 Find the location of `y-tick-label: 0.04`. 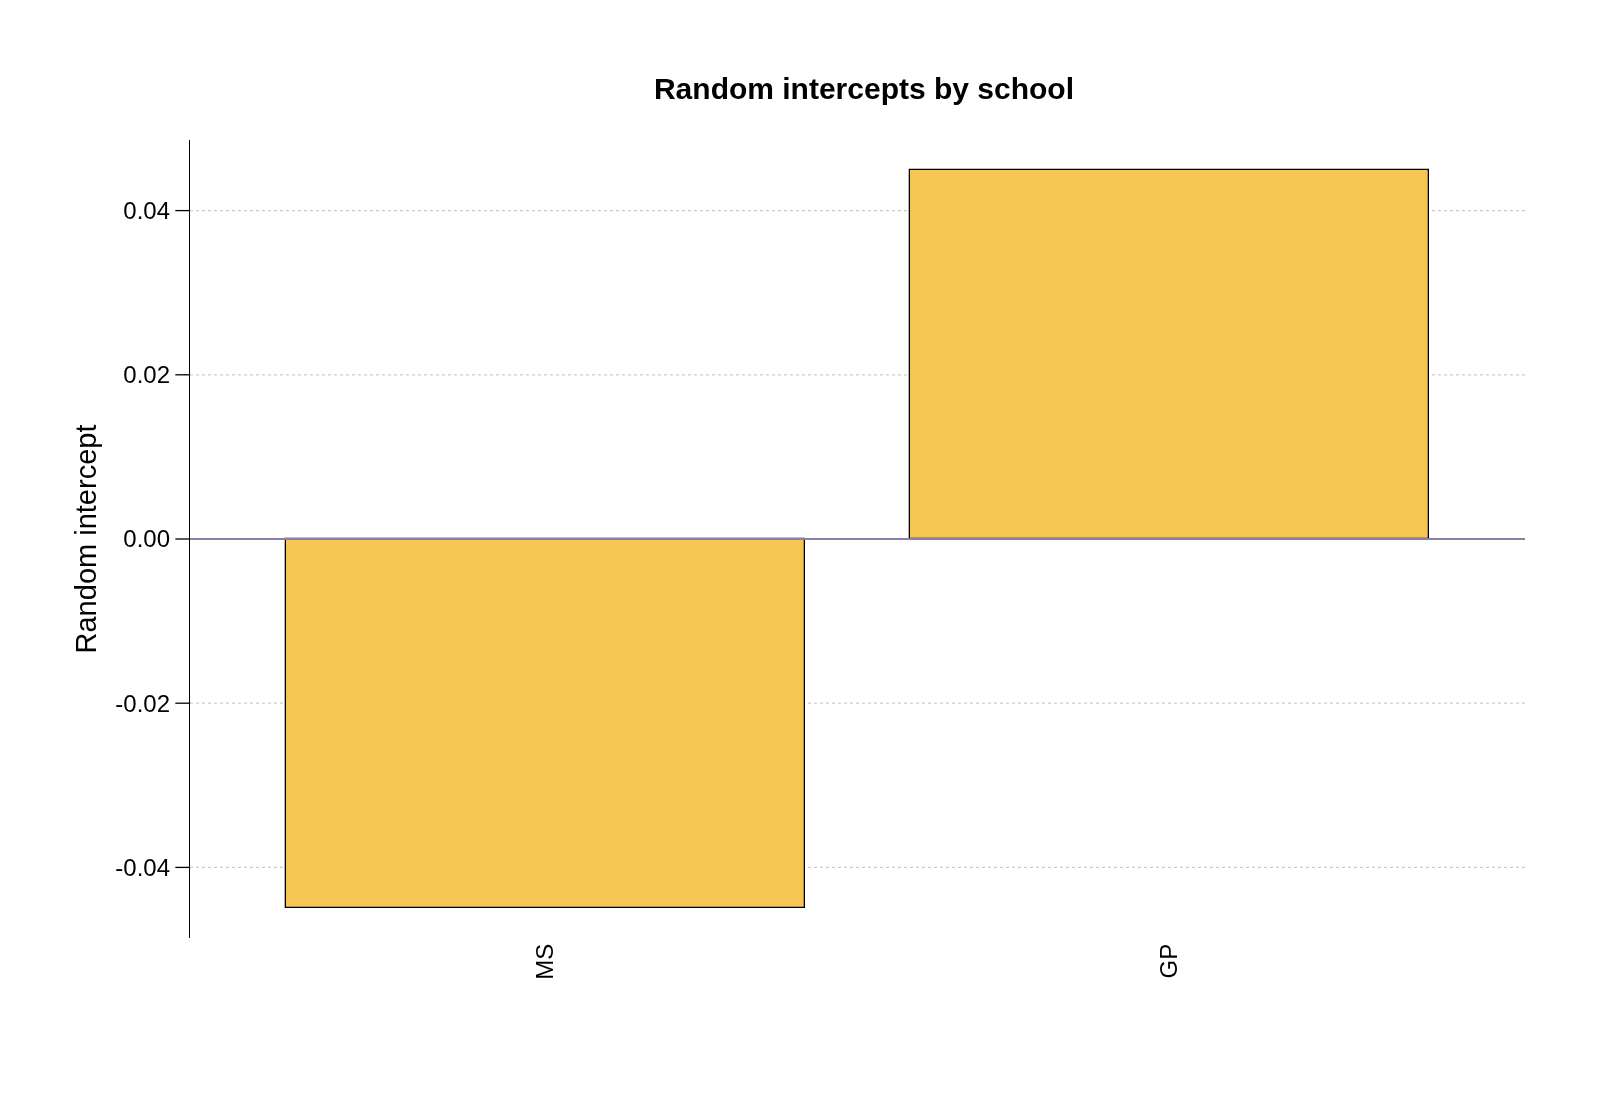

y-tick-label: 0.04 is located at coordinates (147, 210).